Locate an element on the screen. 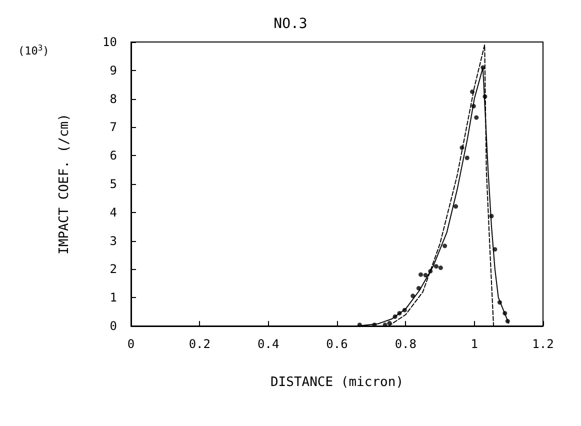 The width and height of the screenshot is (581, 426). y-tick-label: 0 is located at coordinates (113, 326).